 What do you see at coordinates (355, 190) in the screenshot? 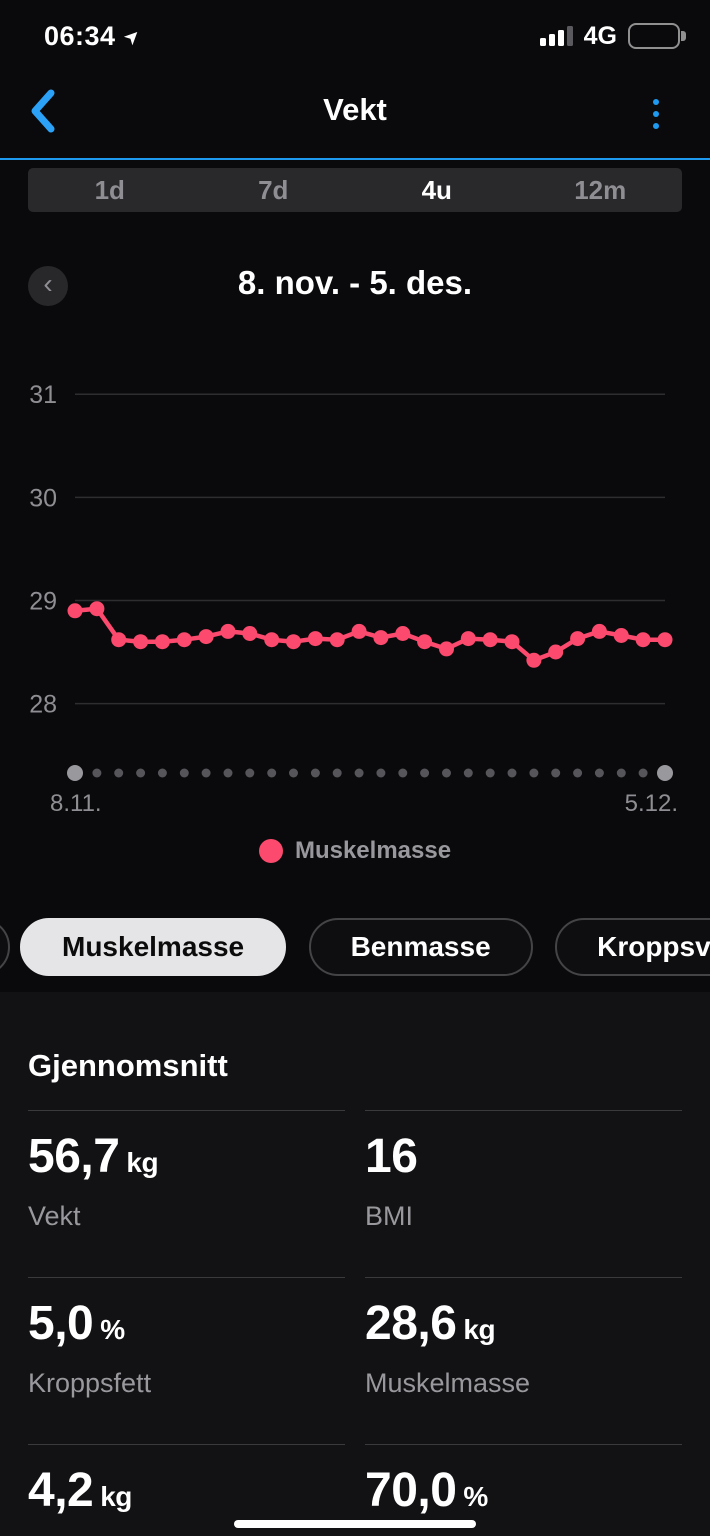
I see `time-range-tabbar: 1d 7d 4u 12m` at bounding box center [355, 190].